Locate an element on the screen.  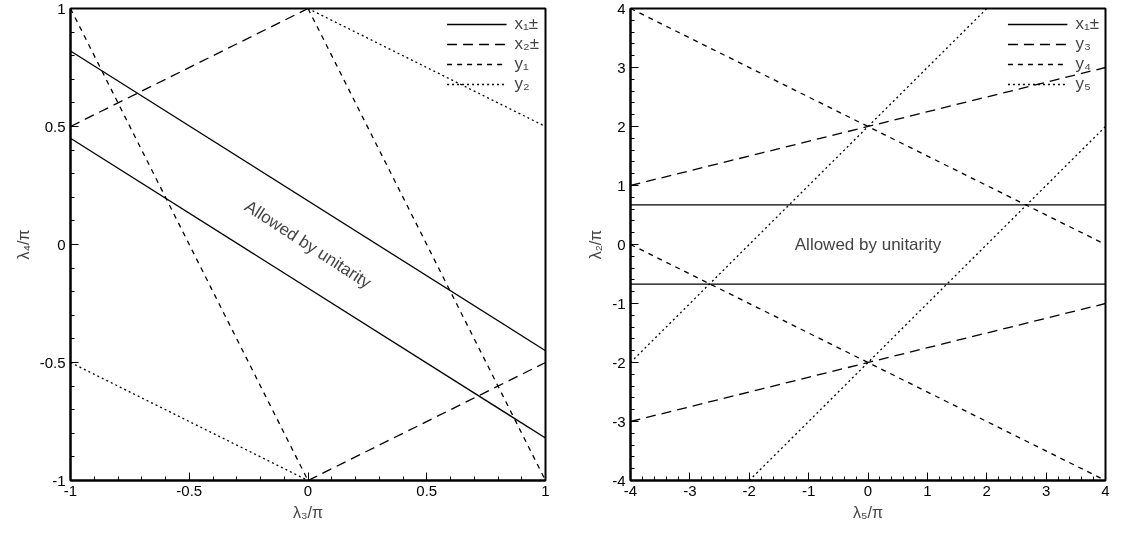
y-tick-label: 0.5 is located at coordinates (55, 126).